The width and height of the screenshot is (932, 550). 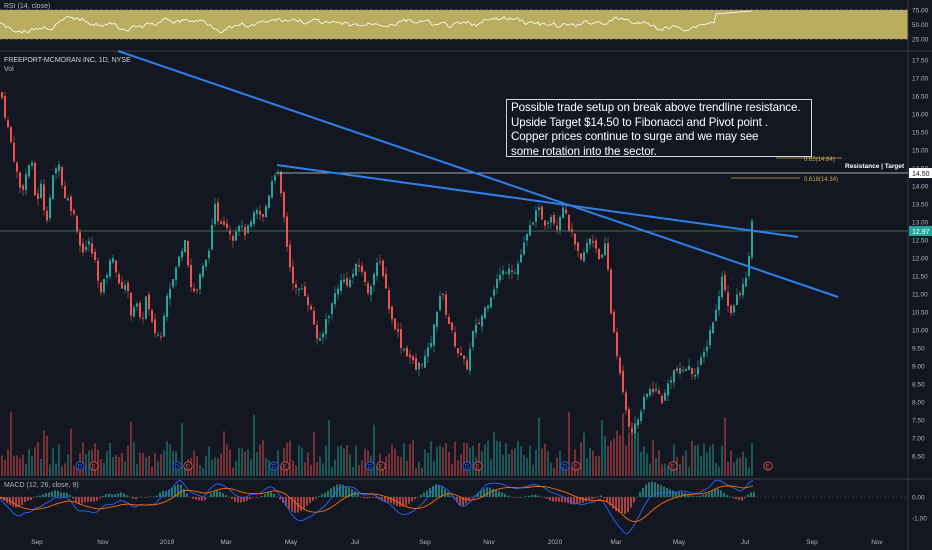 What do you see at coordinates (537, 201) in the screenshot?
I see `resistance-trendline` at bounding box center [537, 201].